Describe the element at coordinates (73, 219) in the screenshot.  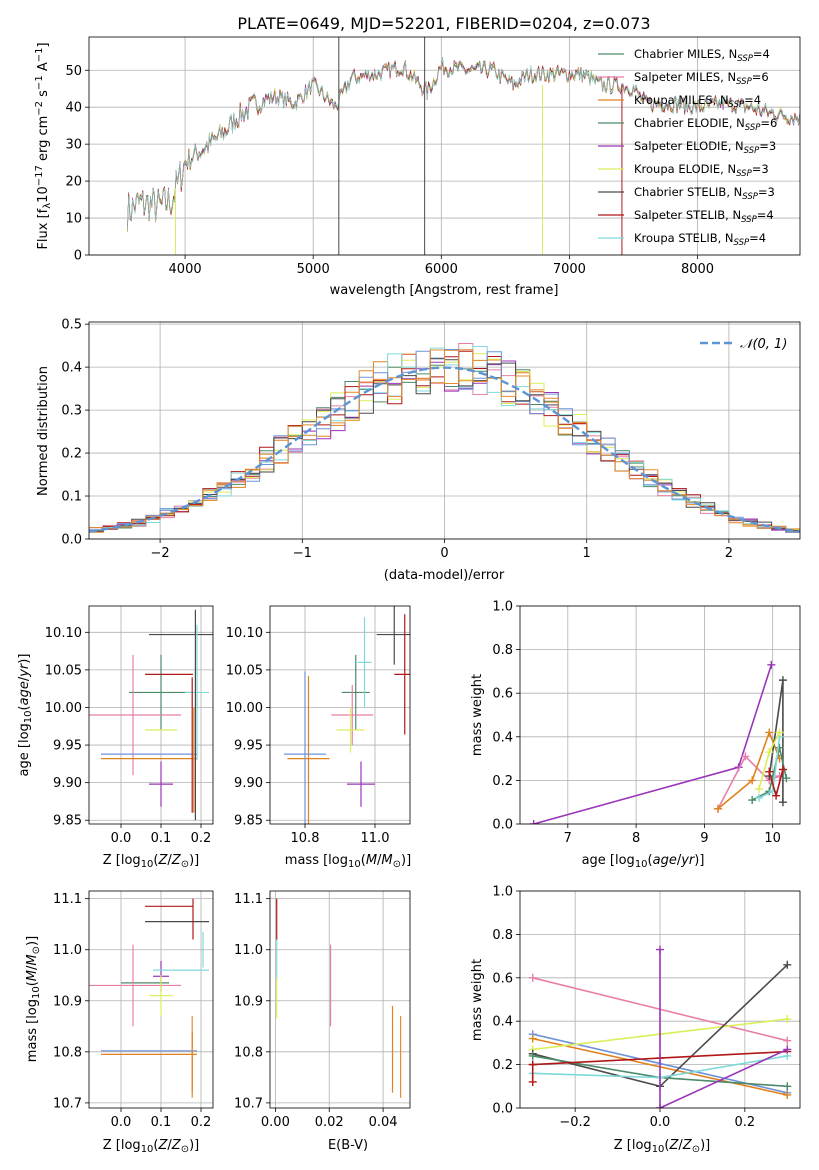
I see `spectrum-ytick-label: 10` at that location.